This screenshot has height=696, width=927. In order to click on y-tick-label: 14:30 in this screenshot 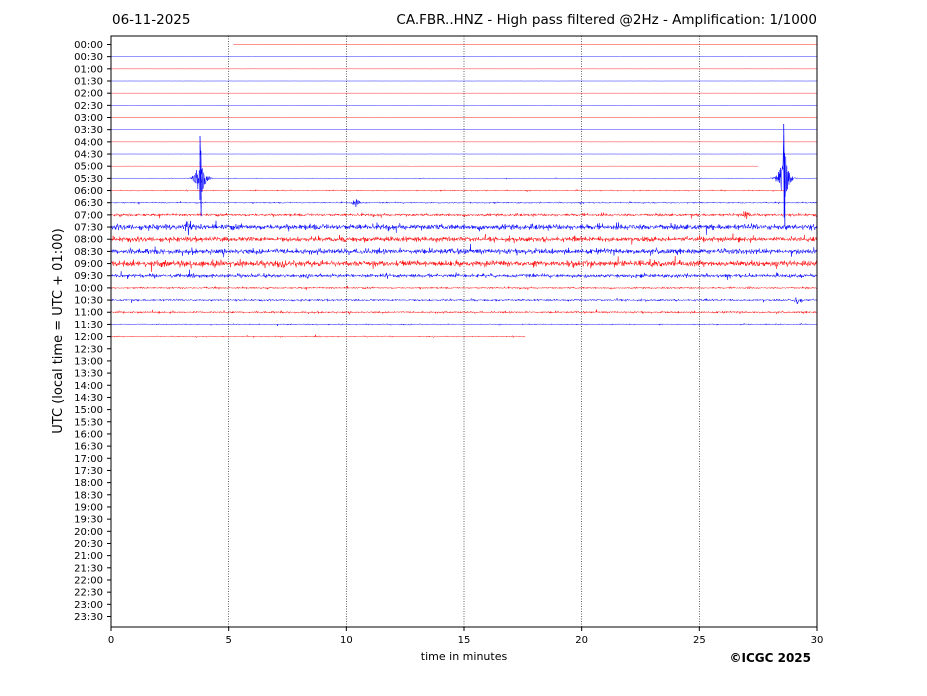, I will do `click(88, 398)`.